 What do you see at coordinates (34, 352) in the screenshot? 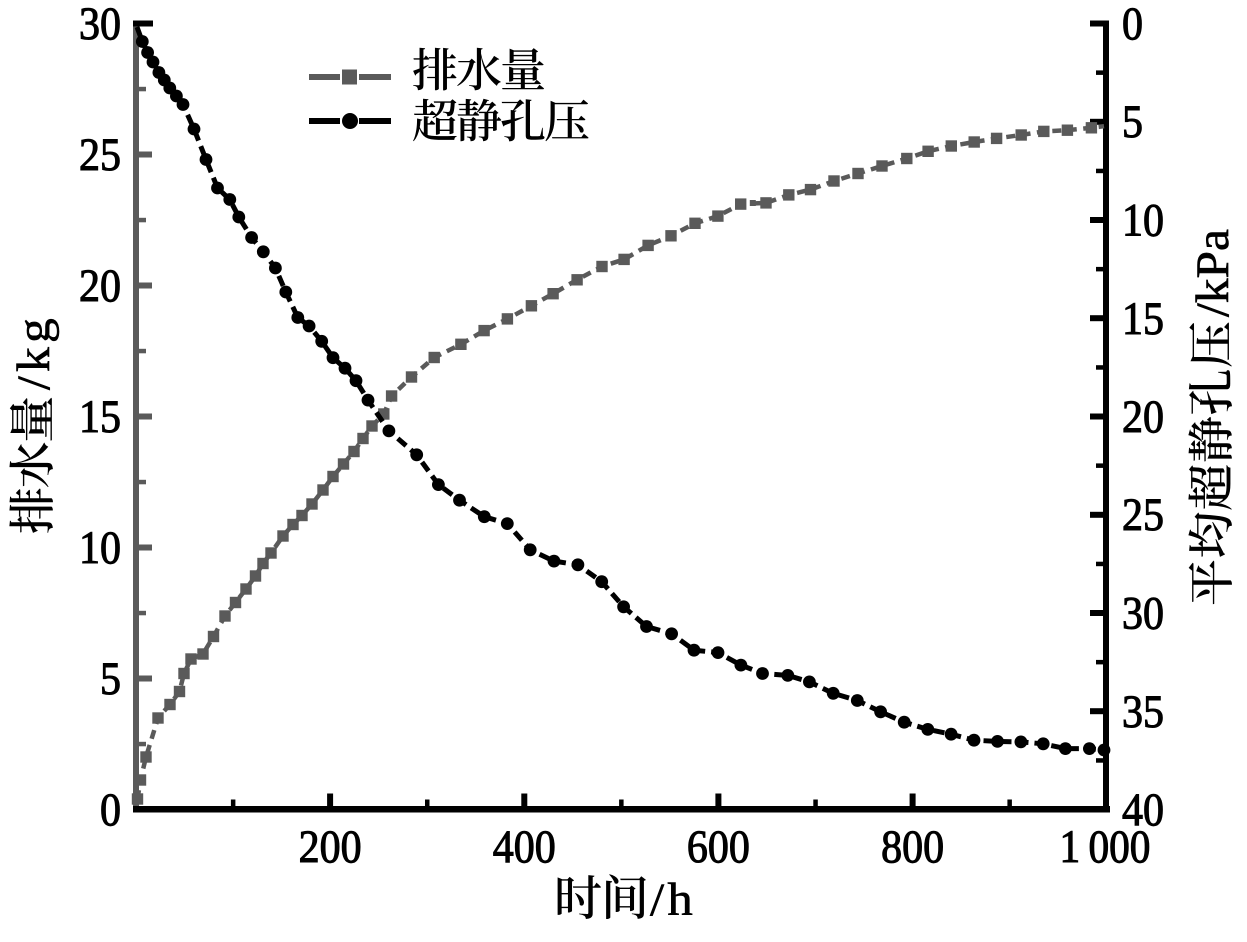
I see `svg-text: /kg` at bounding box center [34, 352].